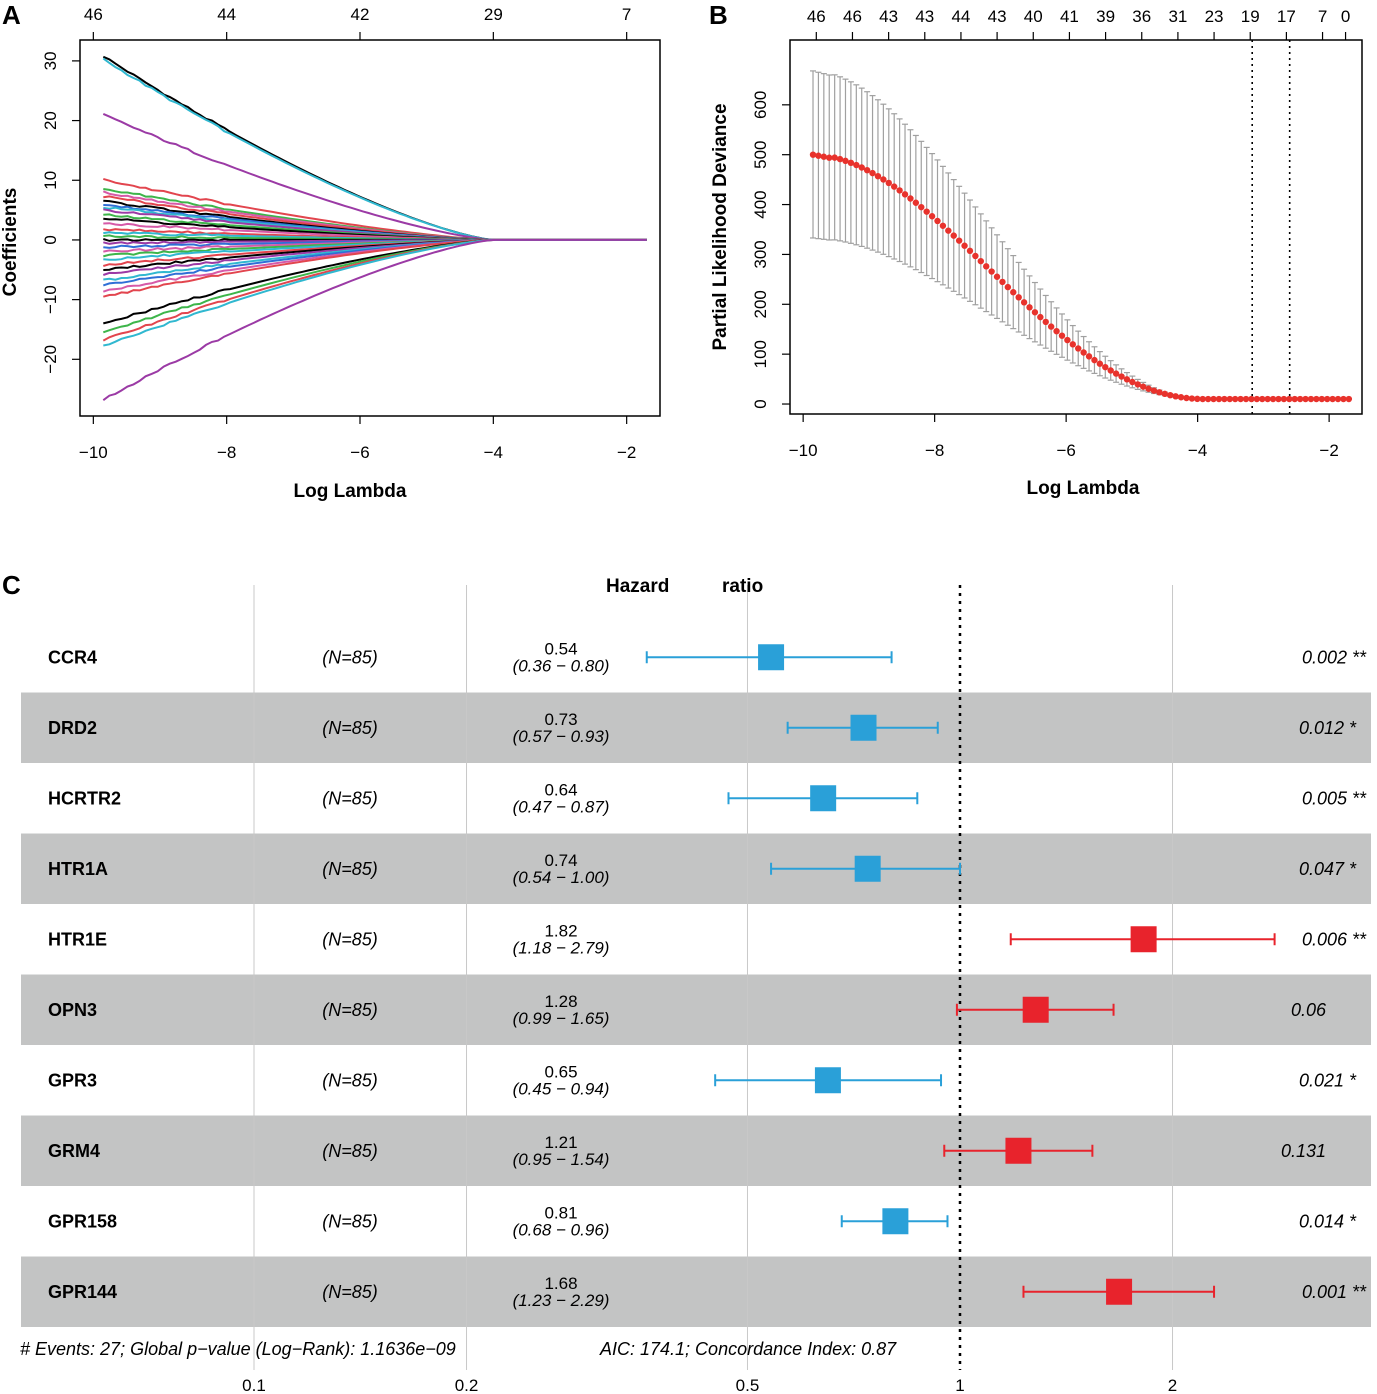 The width and height of the screenshot is (1377, 1394). I want to click on panel-b-top-ticks: 46 46 43 43 44 43 40 41 39 36 31 23 19 17 7 0, so click(1078, 23).